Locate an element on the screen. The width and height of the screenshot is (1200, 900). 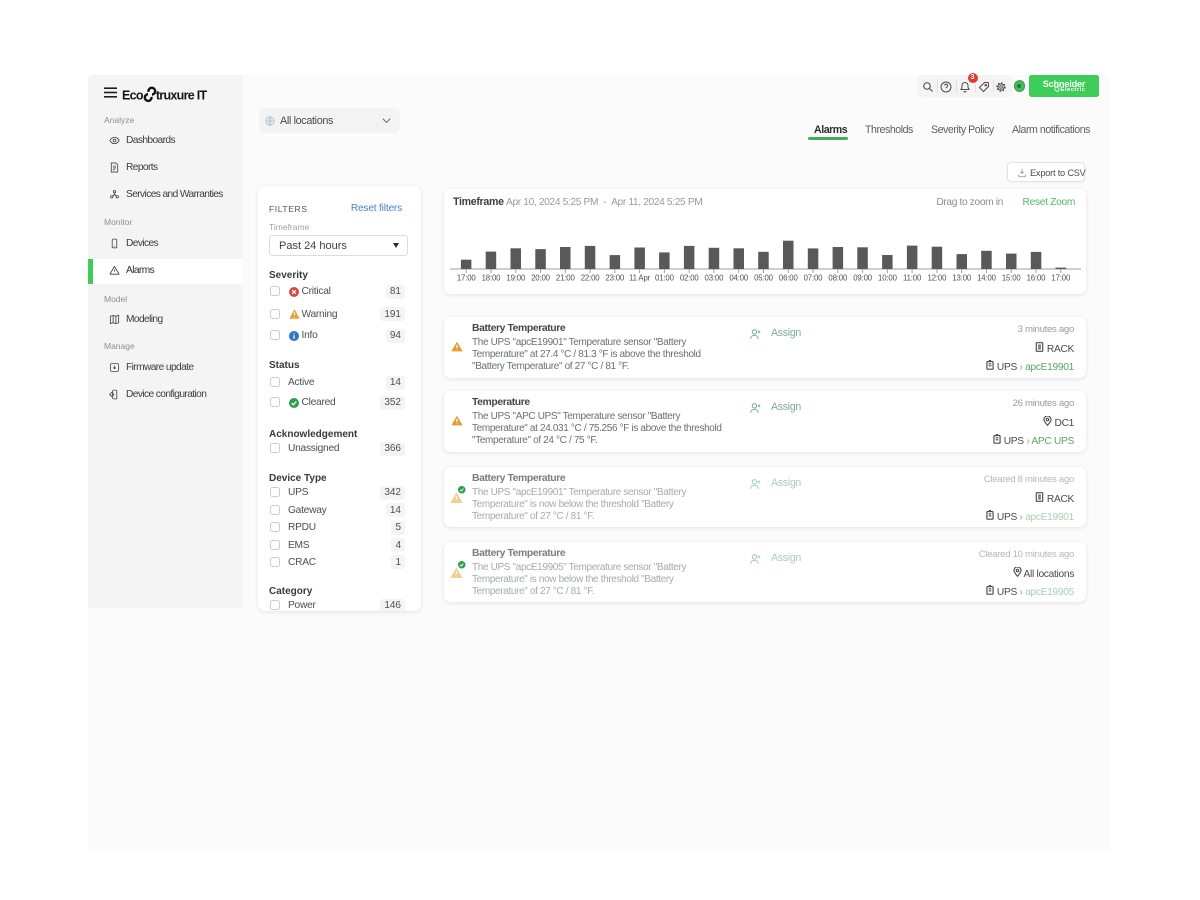
svg-text: 22:00 is located at coordinates (591, 278).